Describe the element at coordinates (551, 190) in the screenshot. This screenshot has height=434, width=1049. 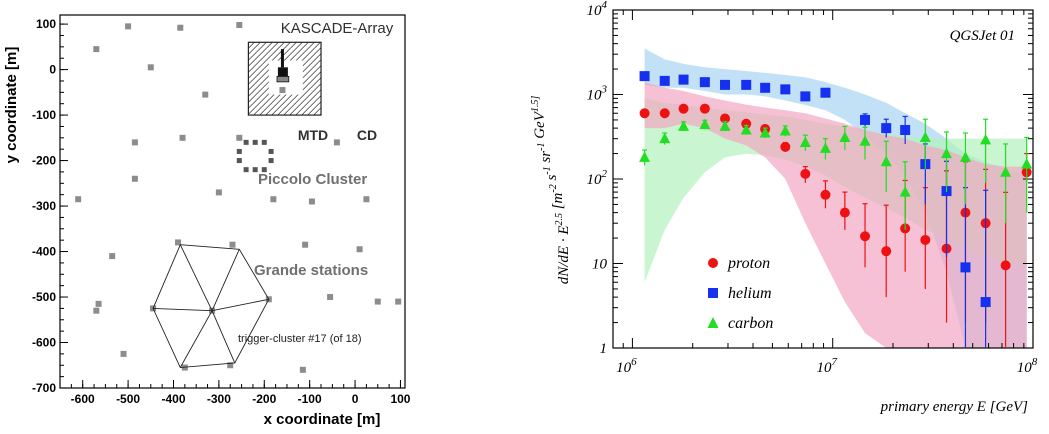
I see `y-axis-label: dN/dE · E2.5 [m-2 s-1 sr-1 GeV1.5]` at that location.